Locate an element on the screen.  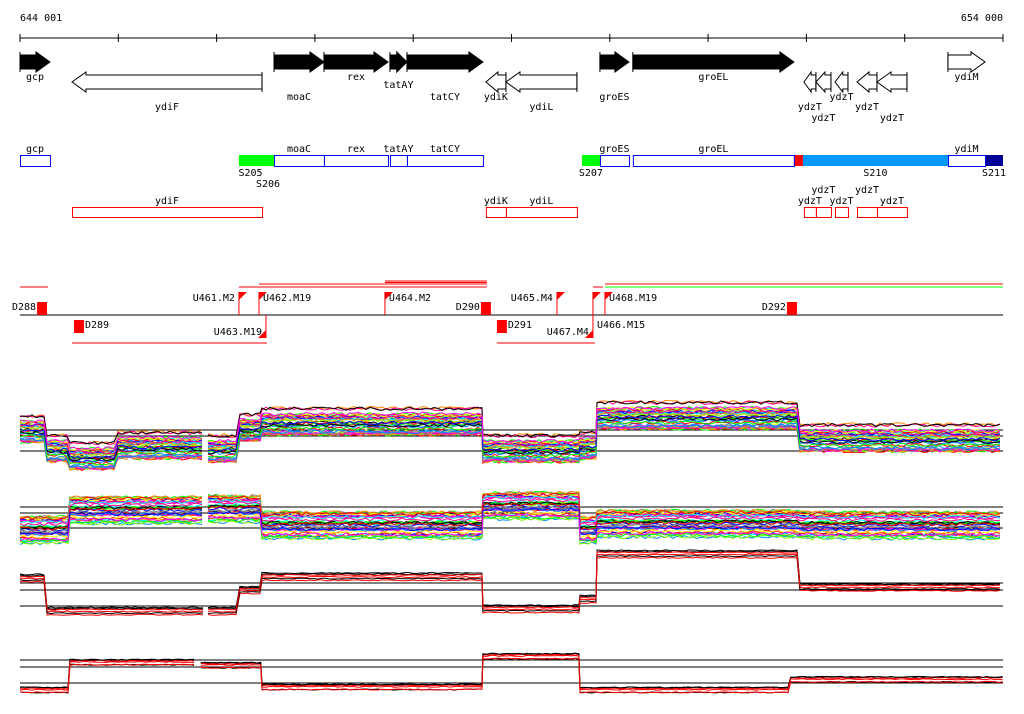
marker-label: D292 is located at coordinates (774, 307).